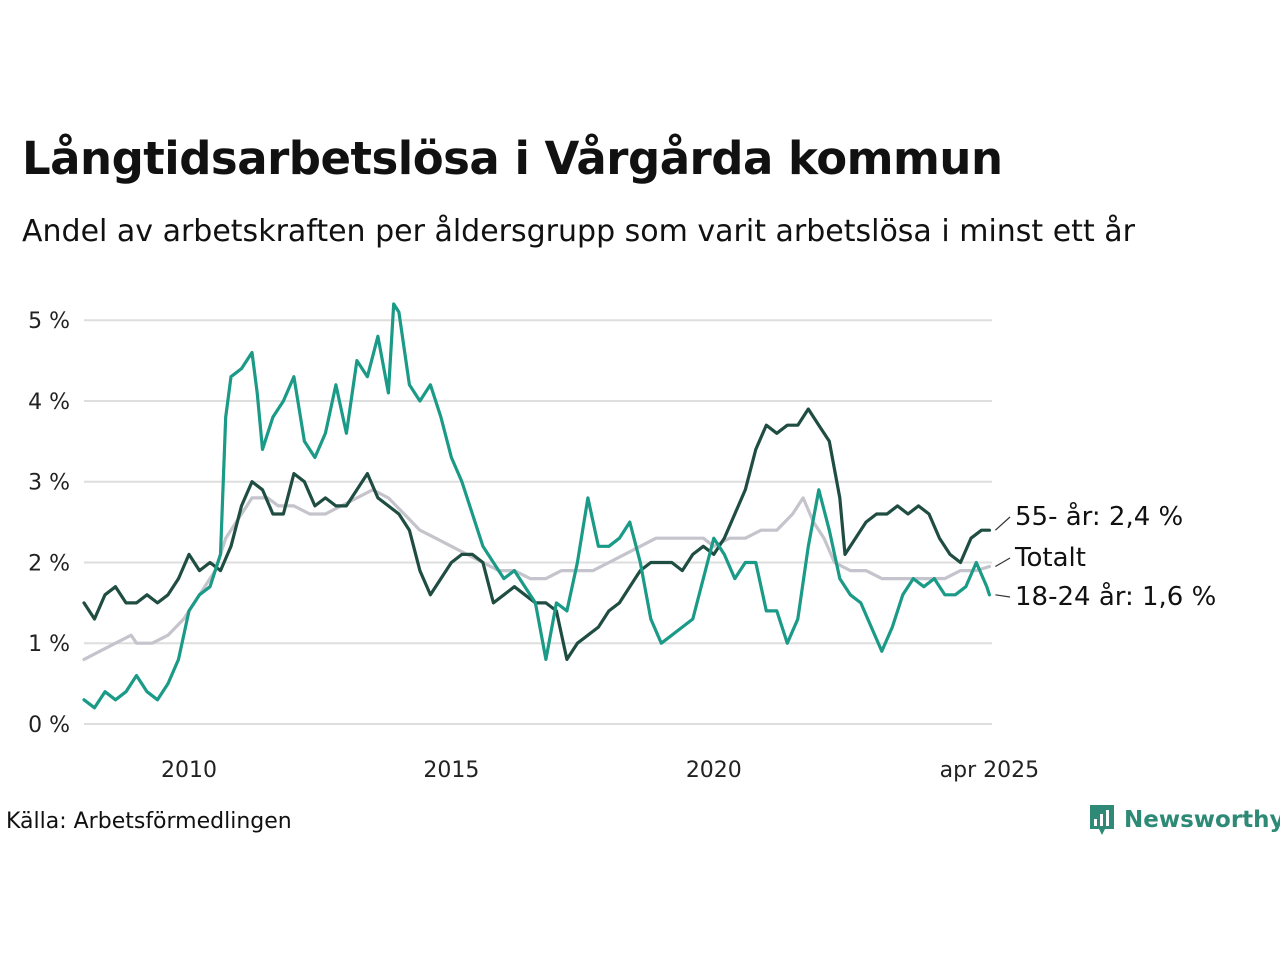 The image size is (1280, 960). Describe the element at coordinates (189, 770) in the screenshot. I see `x-tick-label: 2010` at that location.